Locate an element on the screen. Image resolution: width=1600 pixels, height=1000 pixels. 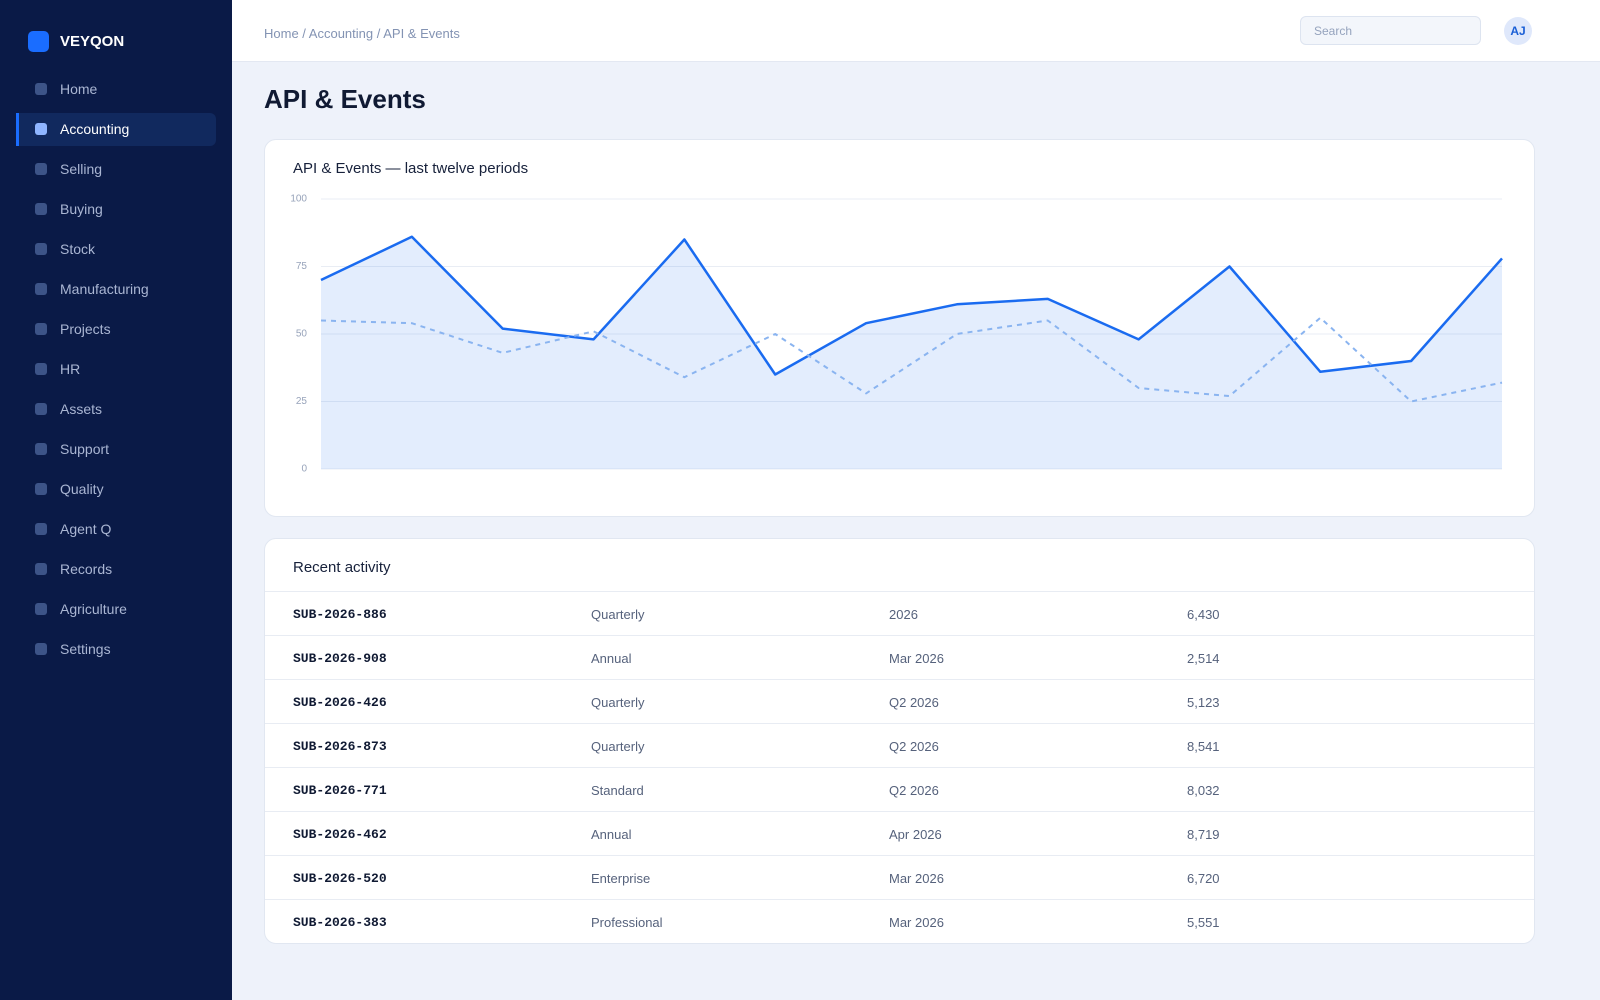
nav-label: Buying is located at coordinates (81, 209).